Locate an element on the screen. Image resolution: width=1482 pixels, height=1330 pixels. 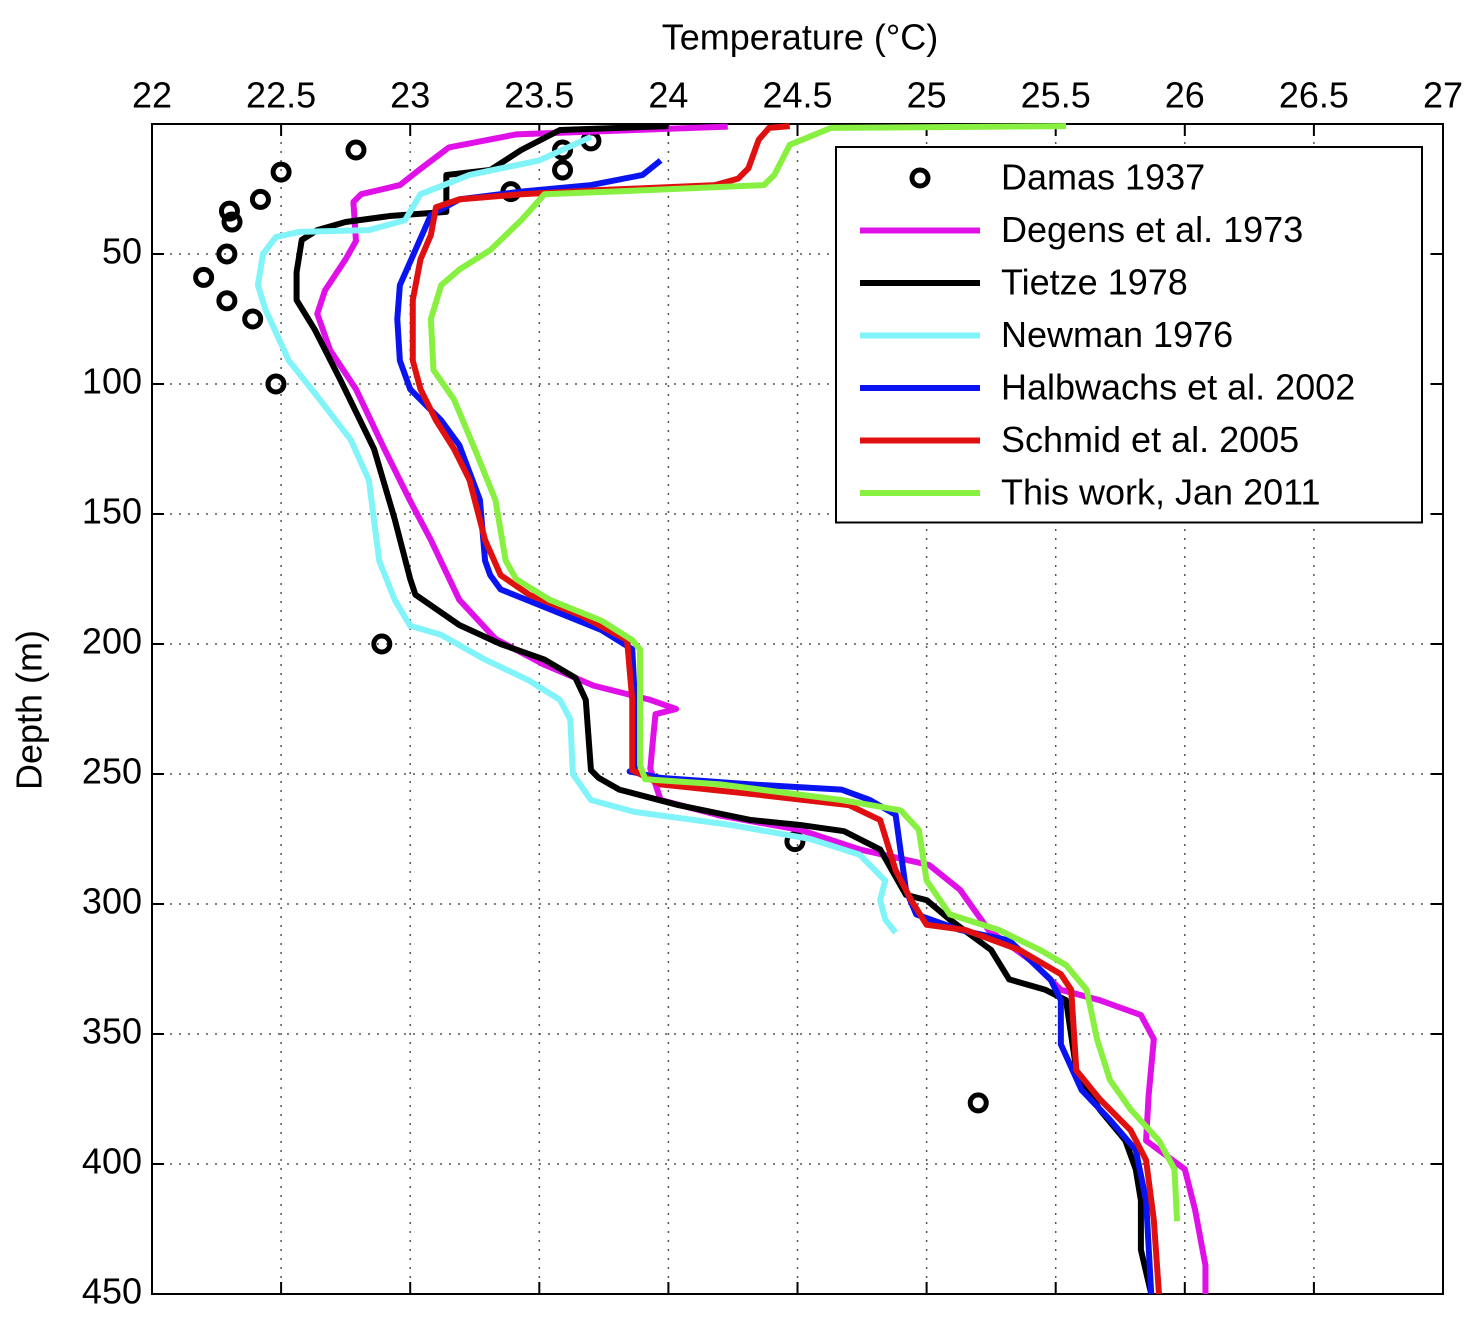
legend-label: Halbwachs et al. 2002 is located at coordinates (1178, 387).